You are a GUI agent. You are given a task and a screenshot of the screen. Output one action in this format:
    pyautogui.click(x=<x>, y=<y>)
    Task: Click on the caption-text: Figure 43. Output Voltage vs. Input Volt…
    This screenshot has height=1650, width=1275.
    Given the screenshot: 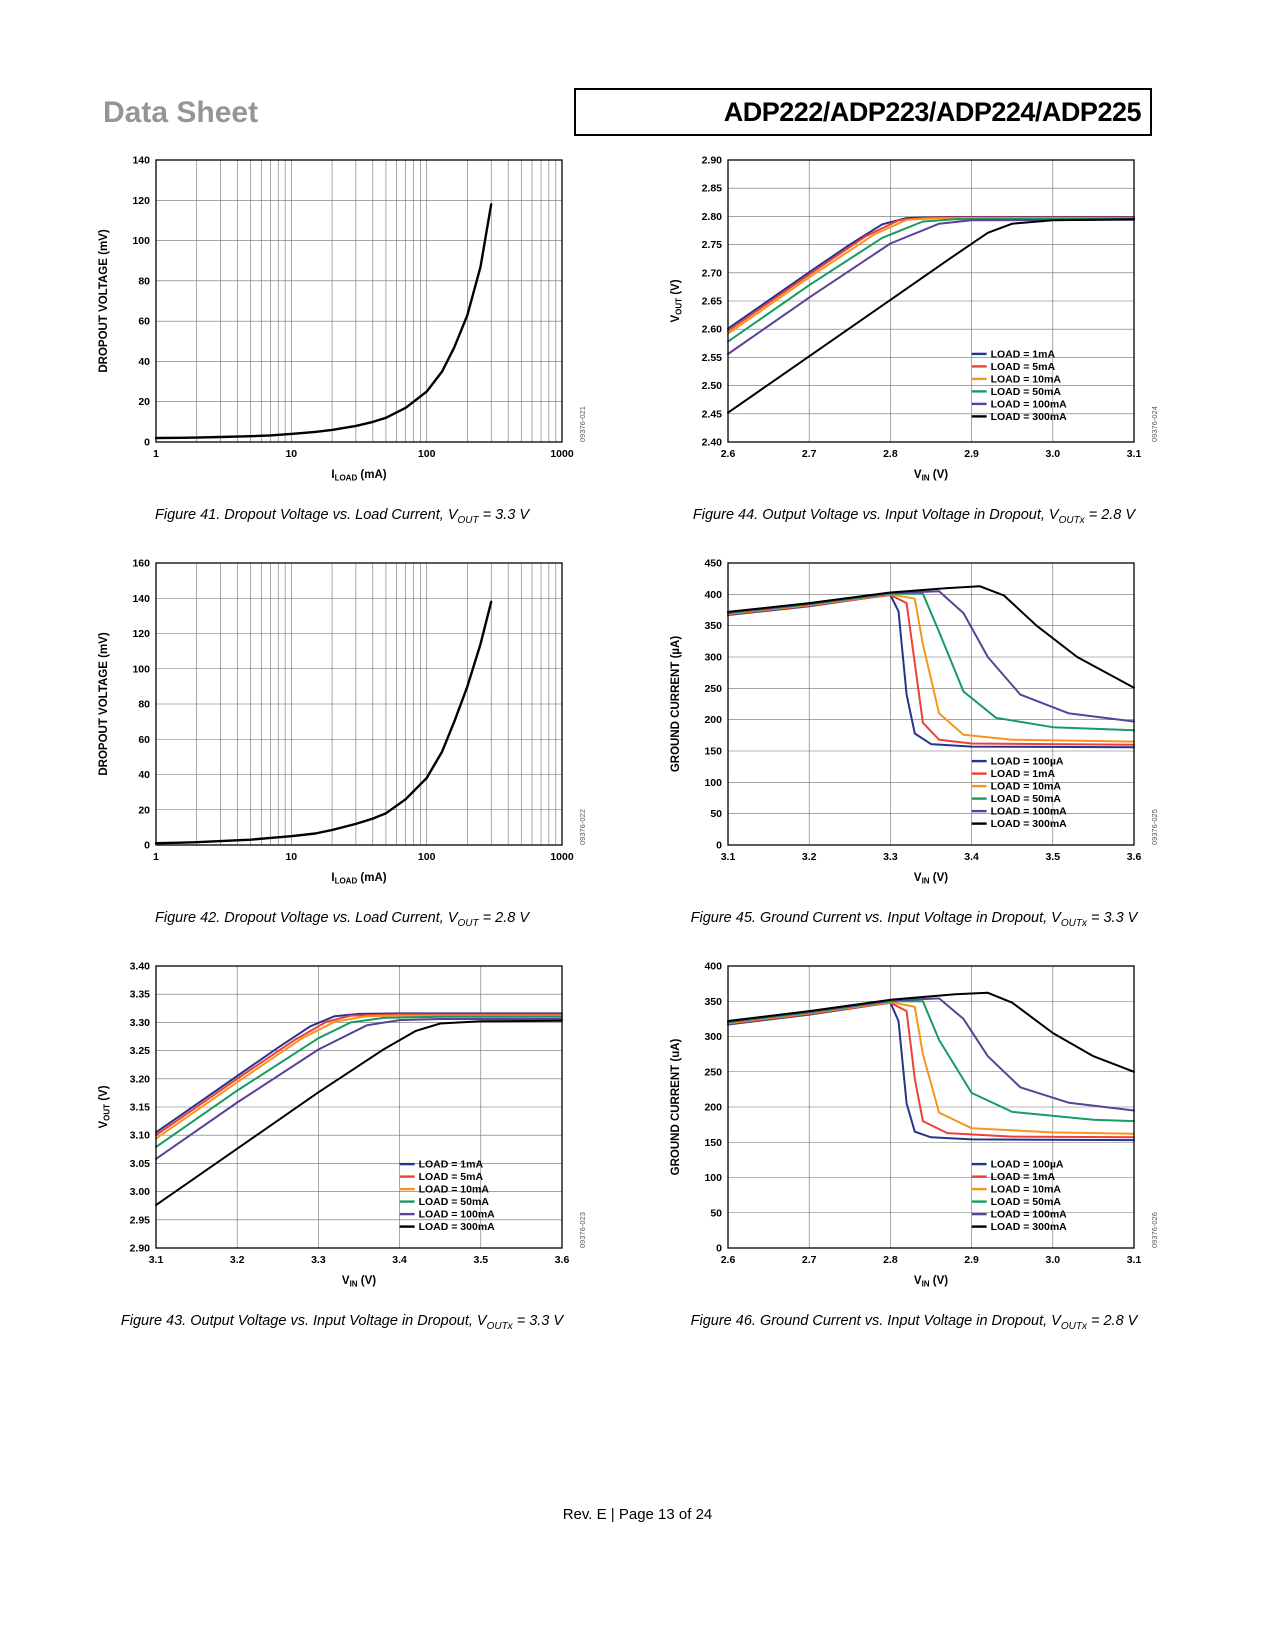 What is the action you would take?
    pyautogui.click(x=303, y=1320)
    